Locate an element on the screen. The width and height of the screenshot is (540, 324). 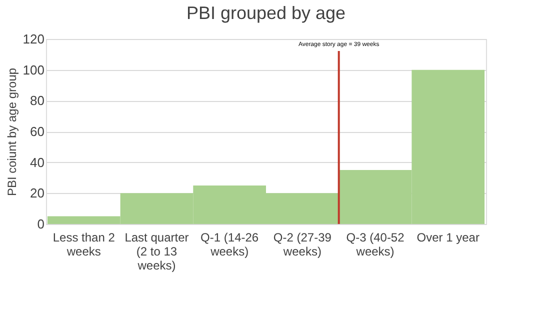
x-tick-label: Q-3 (40-52 weeks) is located at coordinates (375, 244).